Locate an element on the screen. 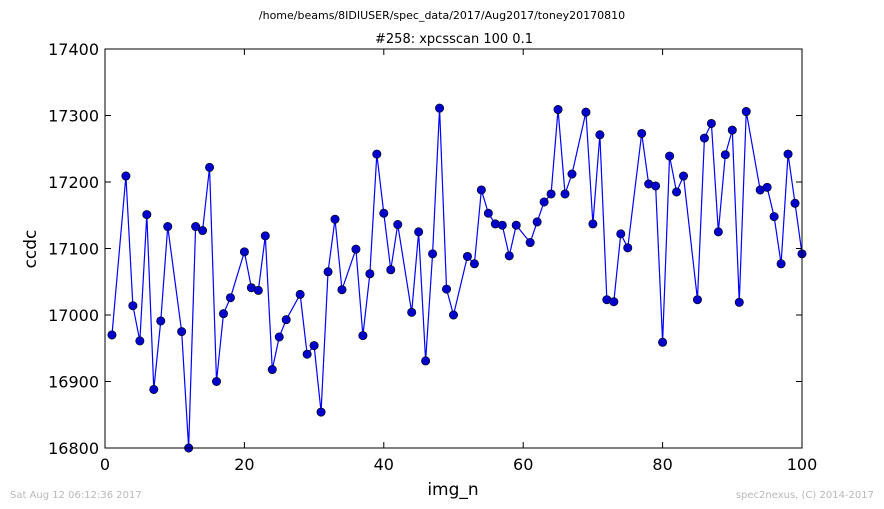  y-tick-label: 17400 is located at coordinates (73, 49).